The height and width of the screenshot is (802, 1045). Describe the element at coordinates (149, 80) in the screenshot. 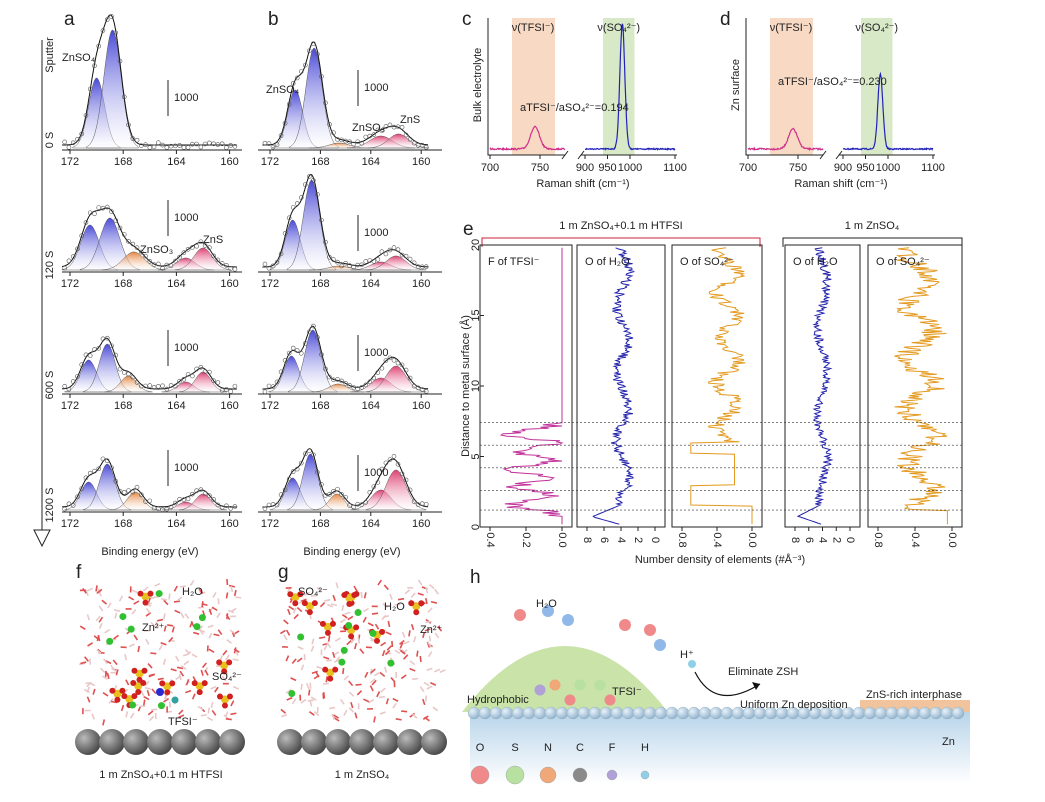

I see `xps-envelope` at that location.